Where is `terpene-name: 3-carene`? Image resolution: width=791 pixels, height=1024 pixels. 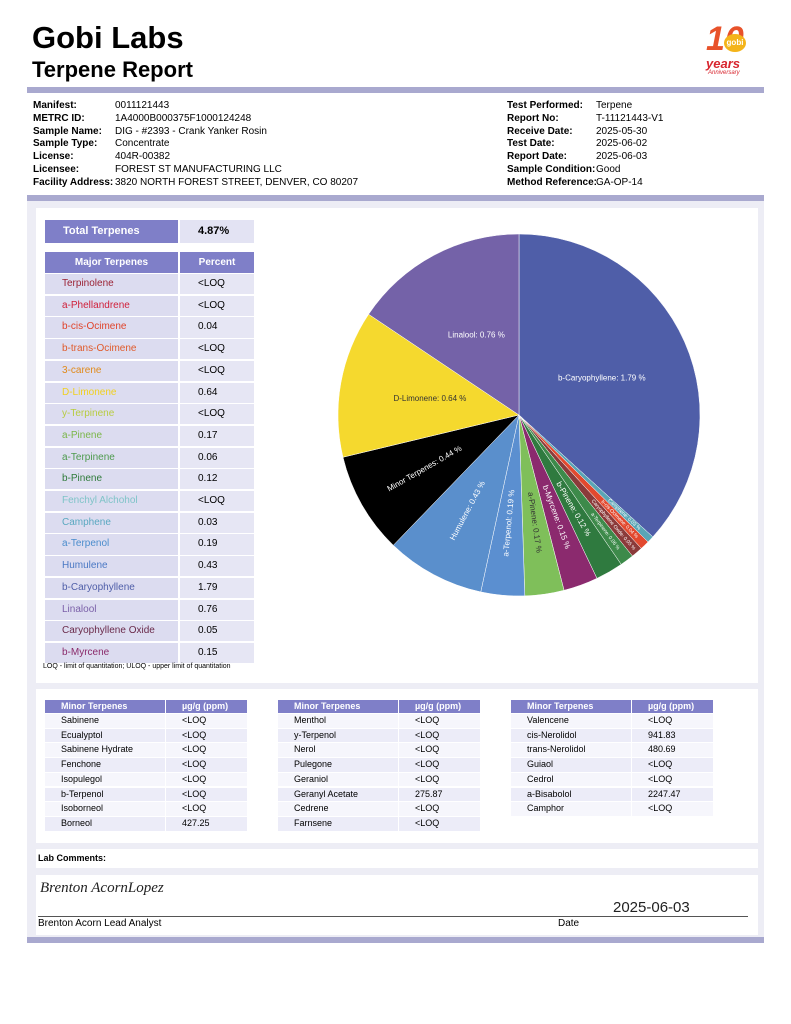 terpene-name: 3-carene is located at coordinates (111, 370).